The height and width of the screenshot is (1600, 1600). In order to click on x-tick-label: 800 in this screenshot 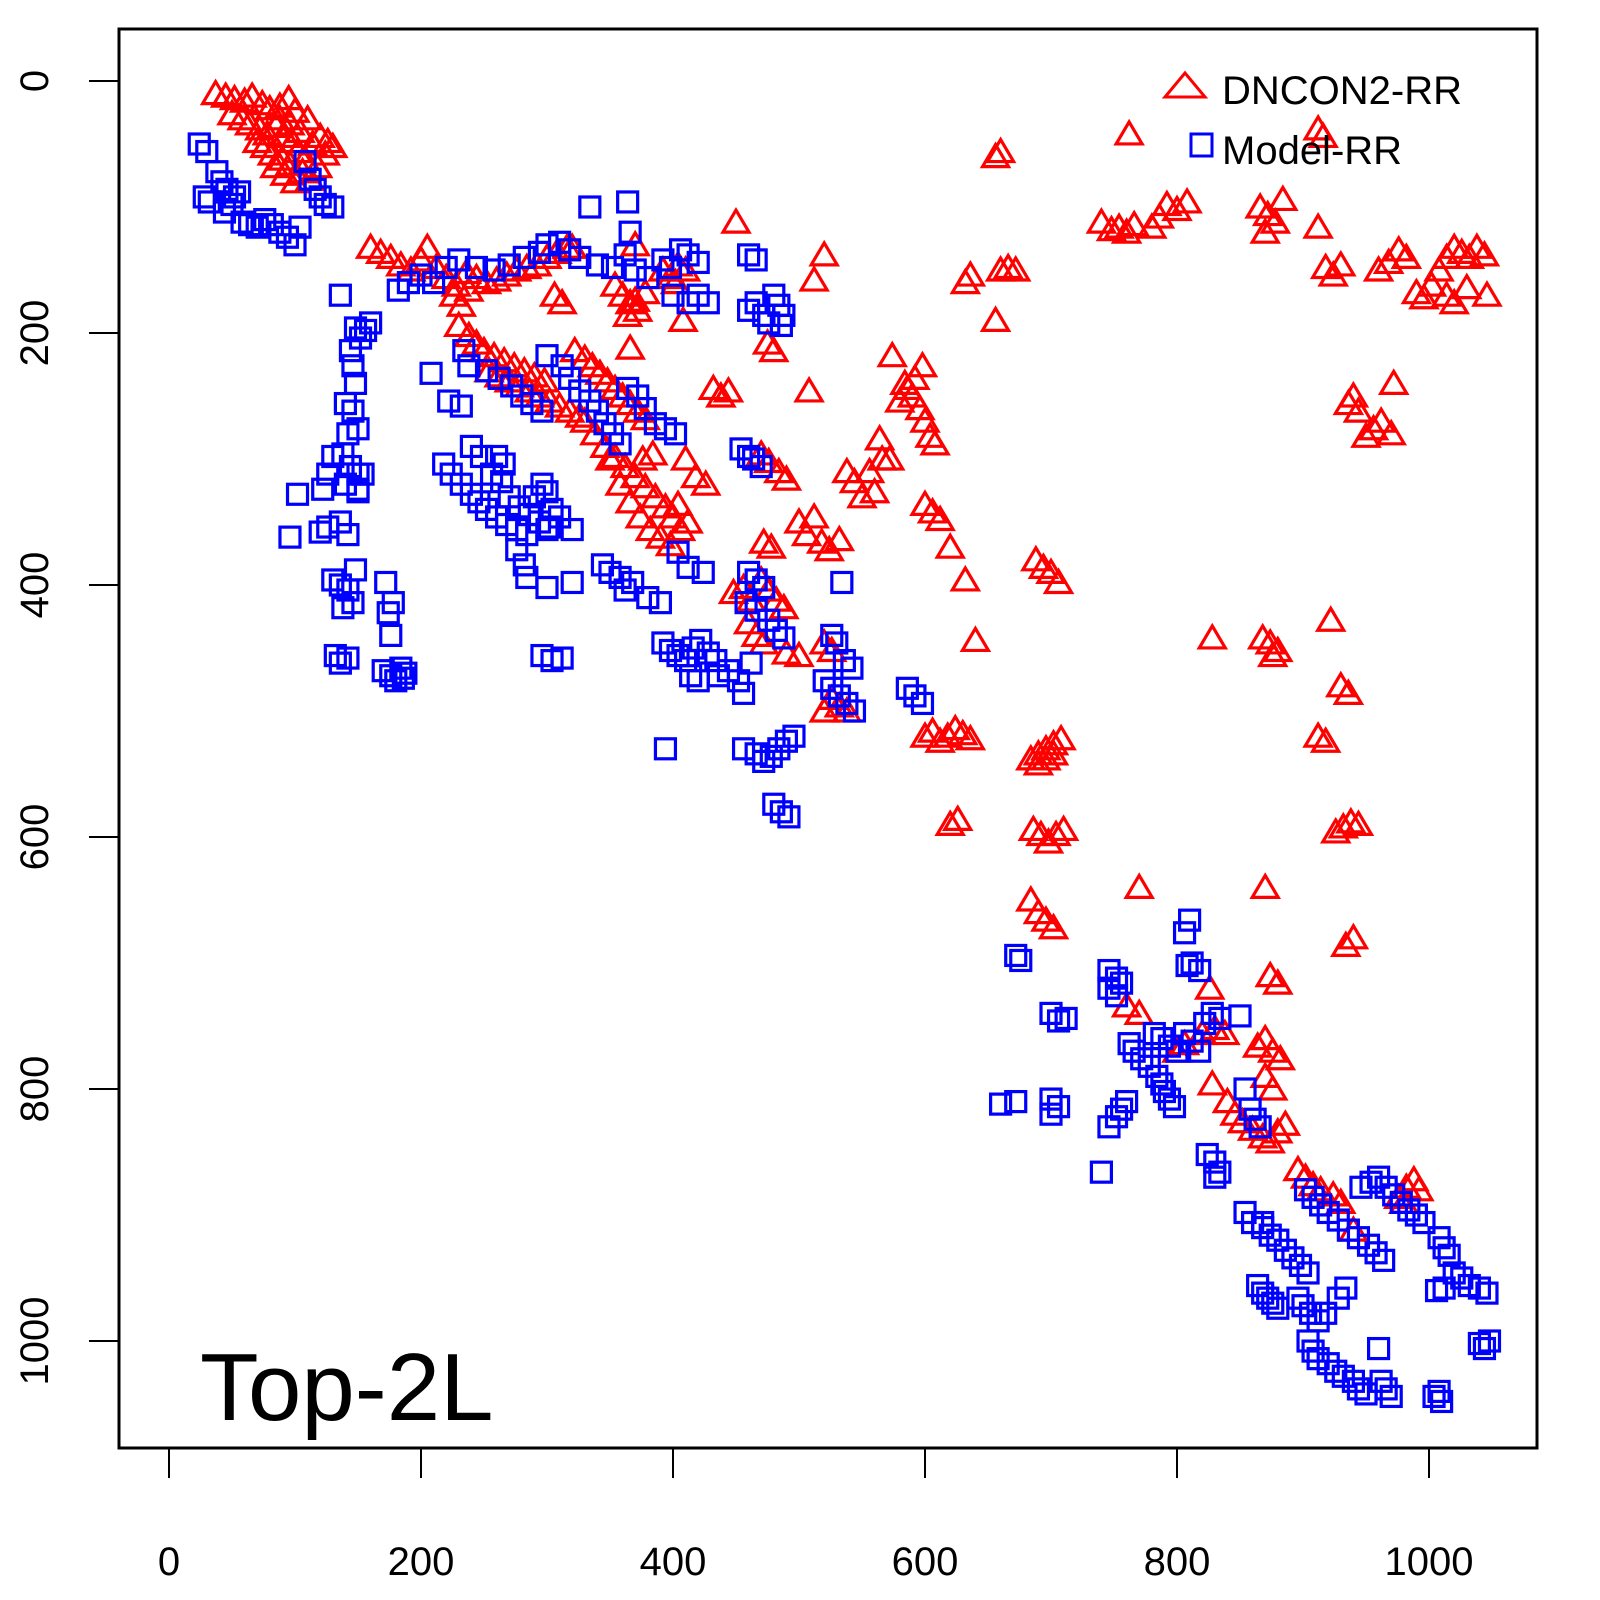, I will do `click(1177, 1562)`.